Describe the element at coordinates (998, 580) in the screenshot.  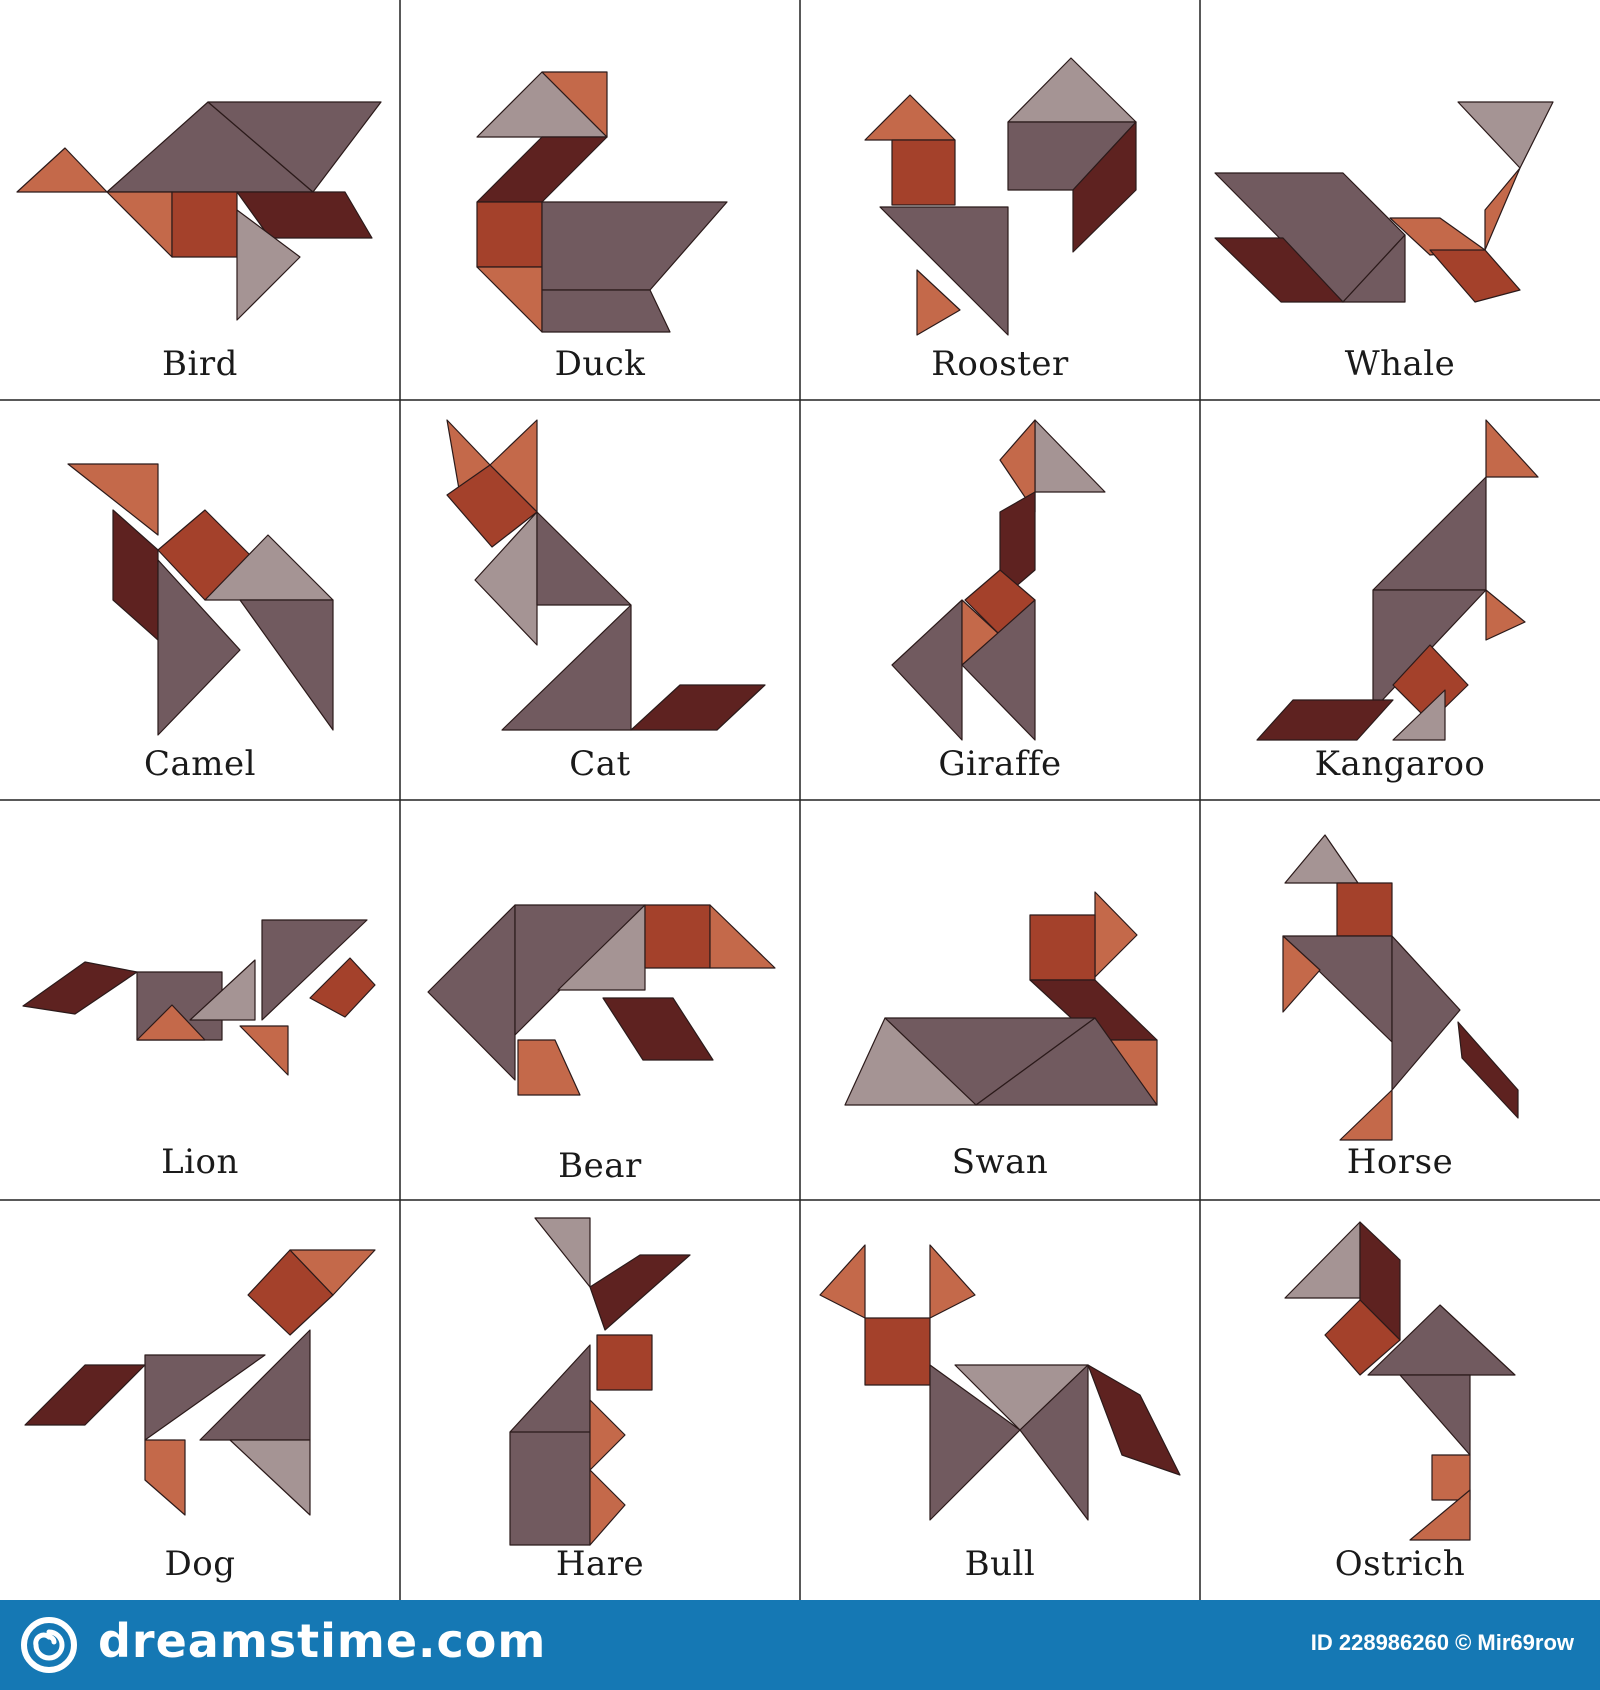
I see `tangram-giraffe` at that location.